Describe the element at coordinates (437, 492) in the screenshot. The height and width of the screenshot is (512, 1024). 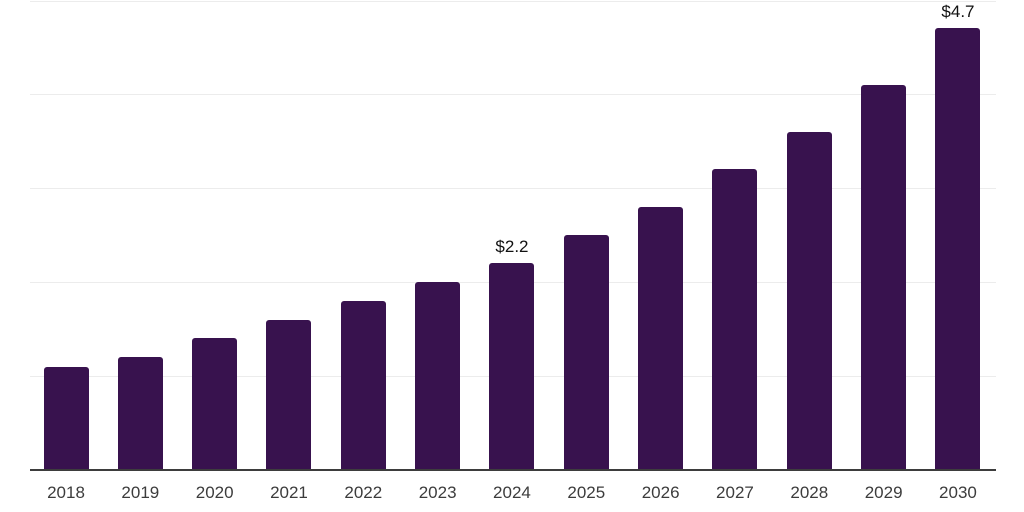
I see `x-axis-label-2023: 2023` at that location.